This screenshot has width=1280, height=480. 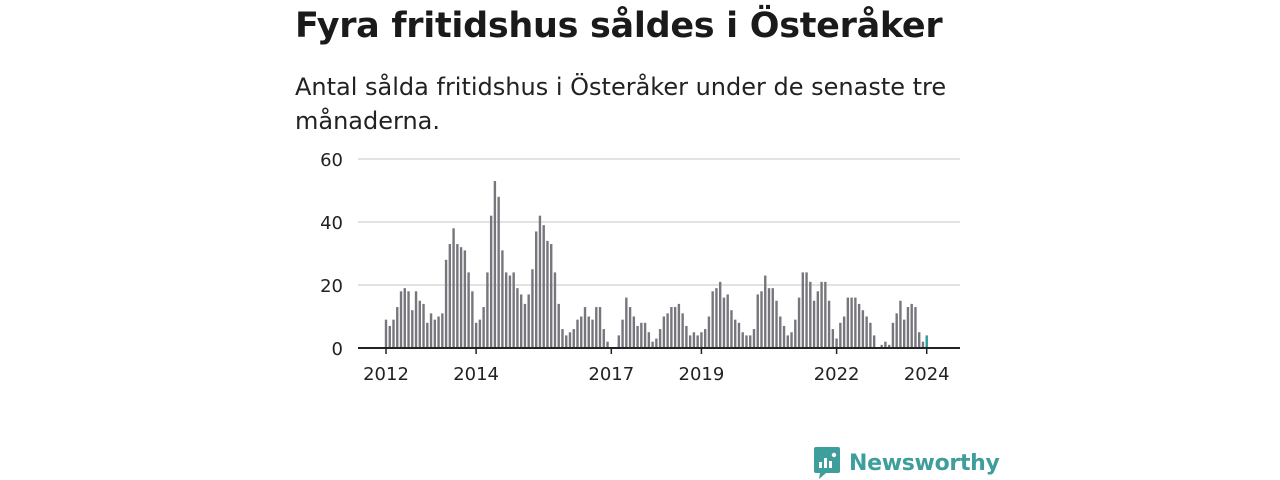 I want to click on x-axis: 2012 2014 2017 2019 2022 2024, so click(x=659, y=366).